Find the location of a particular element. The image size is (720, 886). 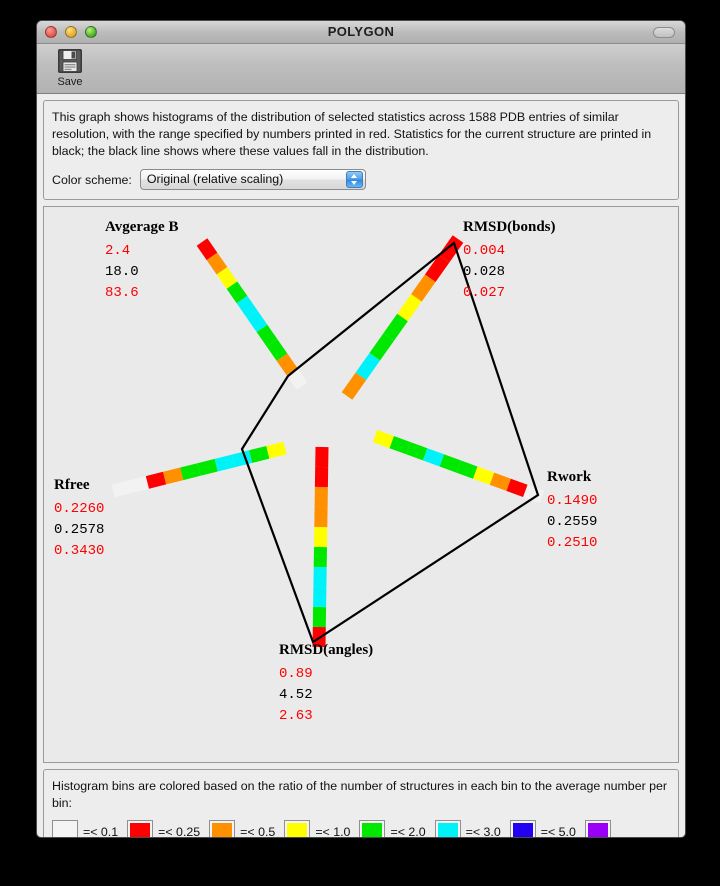

legend-item: =< 2.0 is located at coordinates (395, 829).